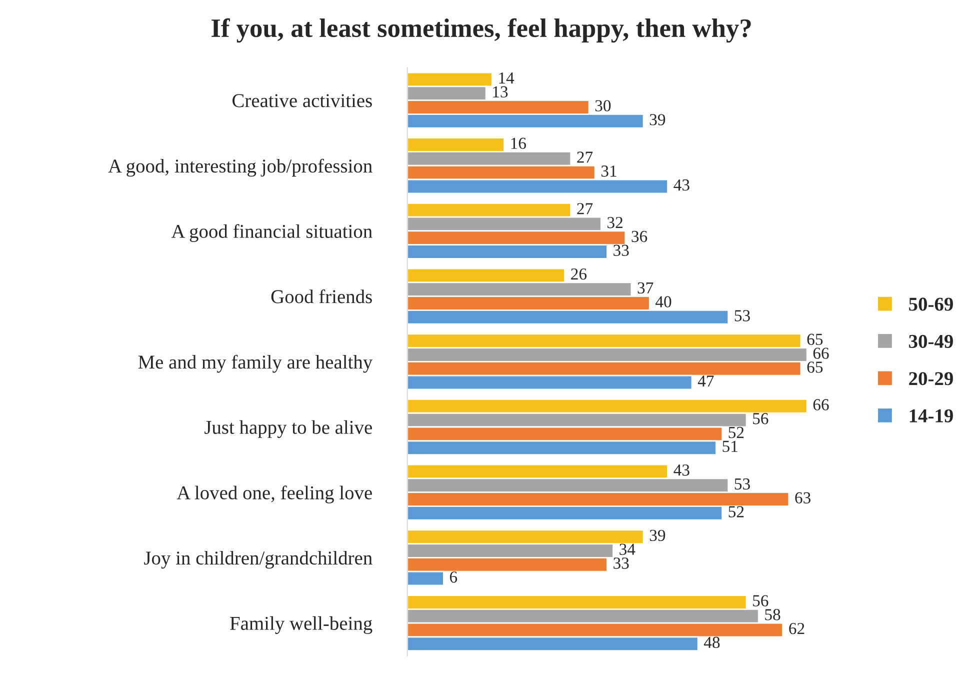  I want to click on data-label: 40, so click(663, 302).